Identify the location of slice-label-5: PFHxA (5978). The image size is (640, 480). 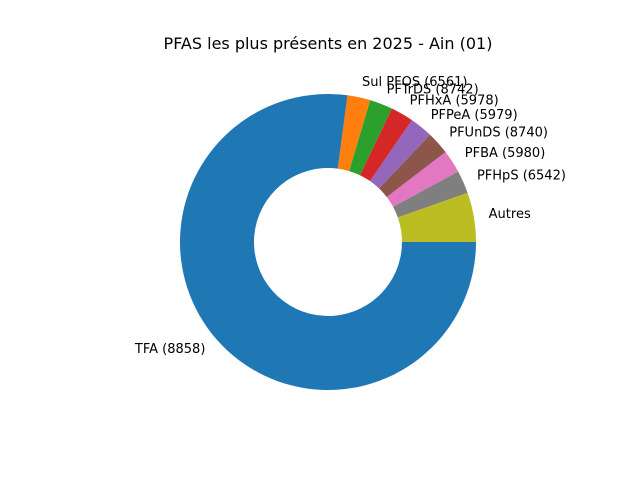
(454, 100).